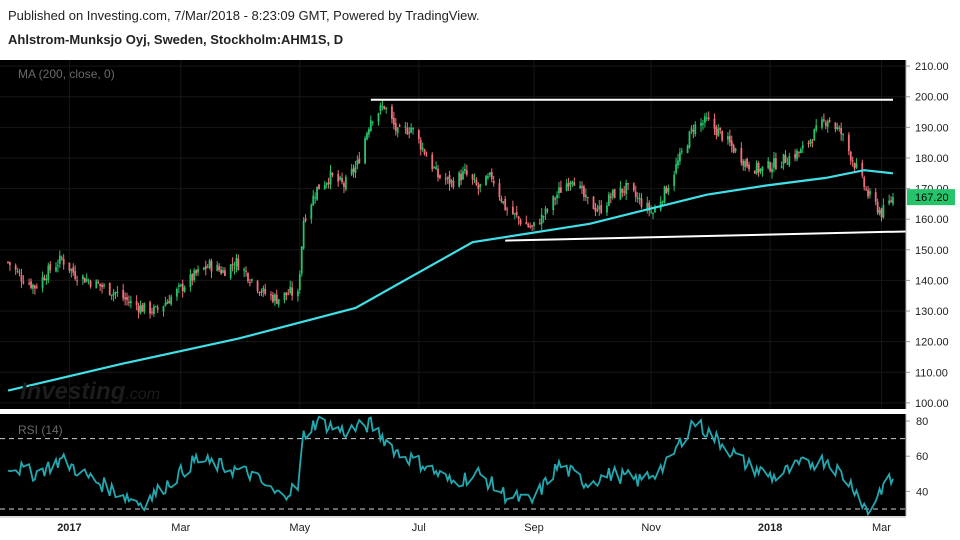 This screenshot has height=540, width=960. Describe the element at coordinates (453, 525) in the screenshot. I see `time-axis: 2017 Mar May Jul Sep Nov 2018 Mar` at that location.